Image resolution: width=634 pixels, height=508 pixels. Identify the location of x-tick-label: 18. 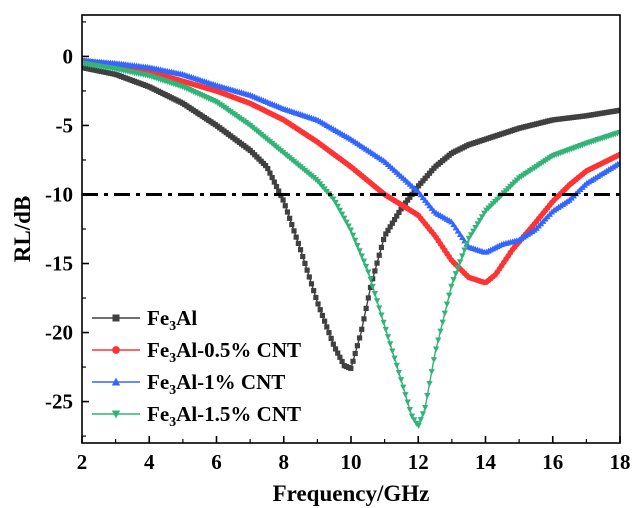
(620, 462).